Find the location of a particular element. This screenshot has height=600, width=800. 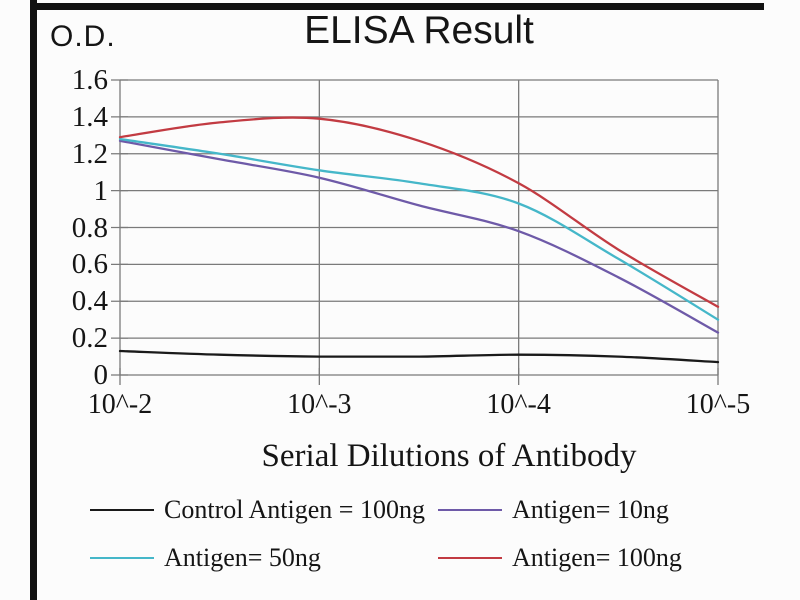

legend-item-antigen-10ng: Antigen= 10ng is located at coordinates (594, 509).